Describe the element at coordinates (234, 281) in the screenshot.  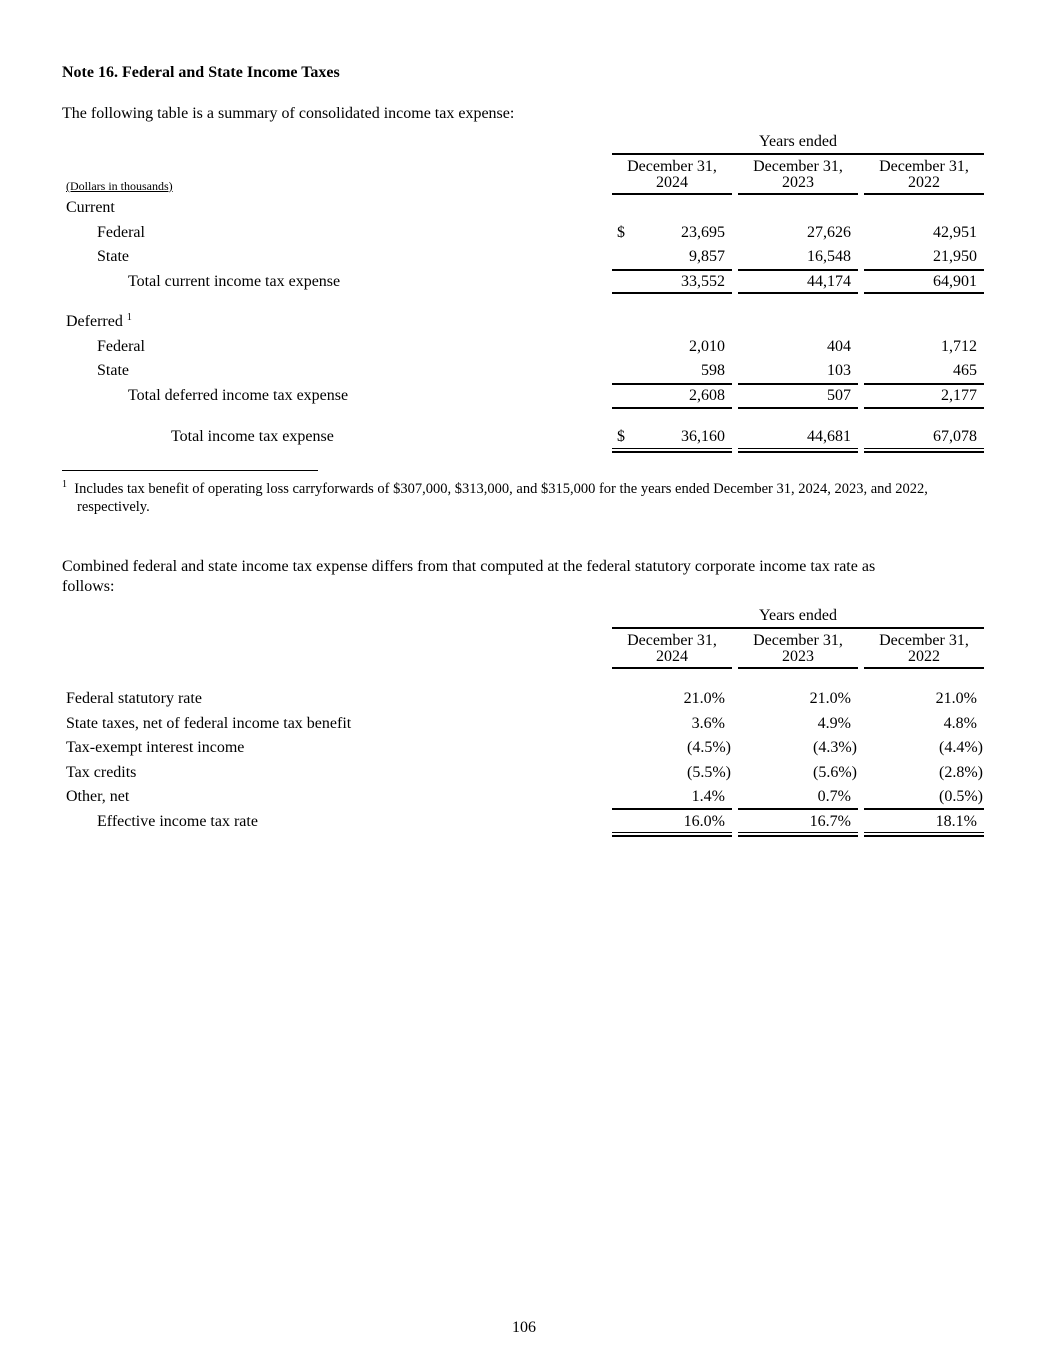
I see `row-label: Total current income tax expense` at that location.